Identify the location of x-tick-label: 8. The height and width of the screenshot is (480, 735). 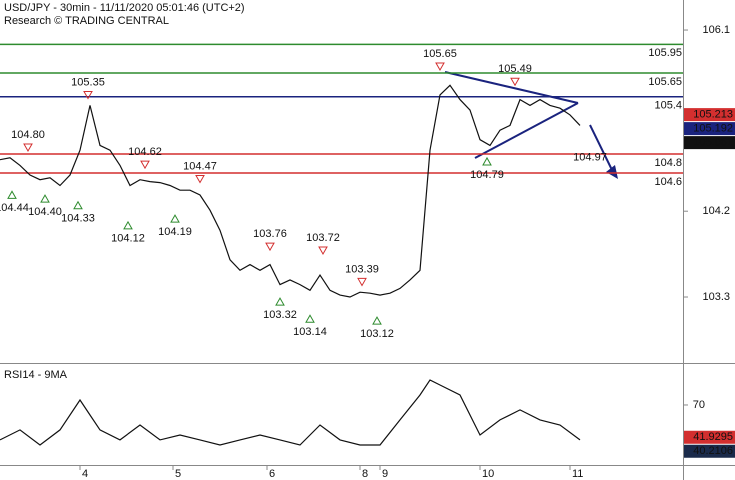
(365, 474).